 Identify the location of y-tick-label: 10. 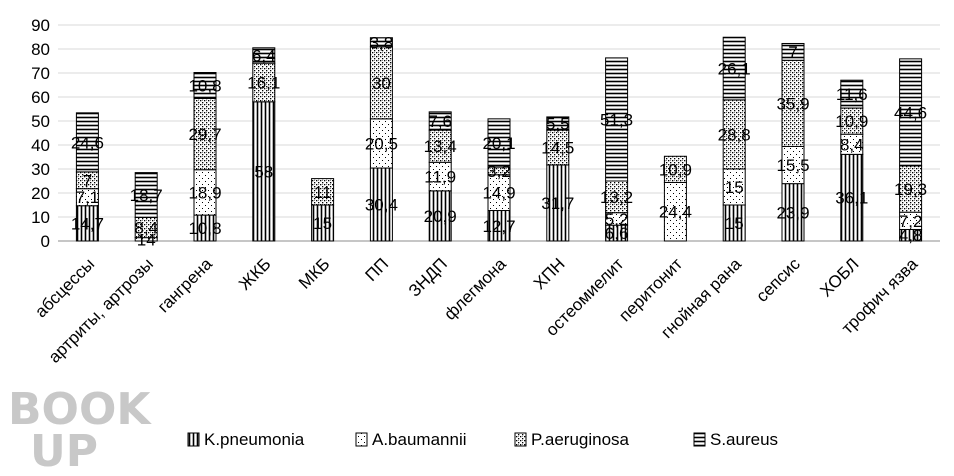
(40, 217).